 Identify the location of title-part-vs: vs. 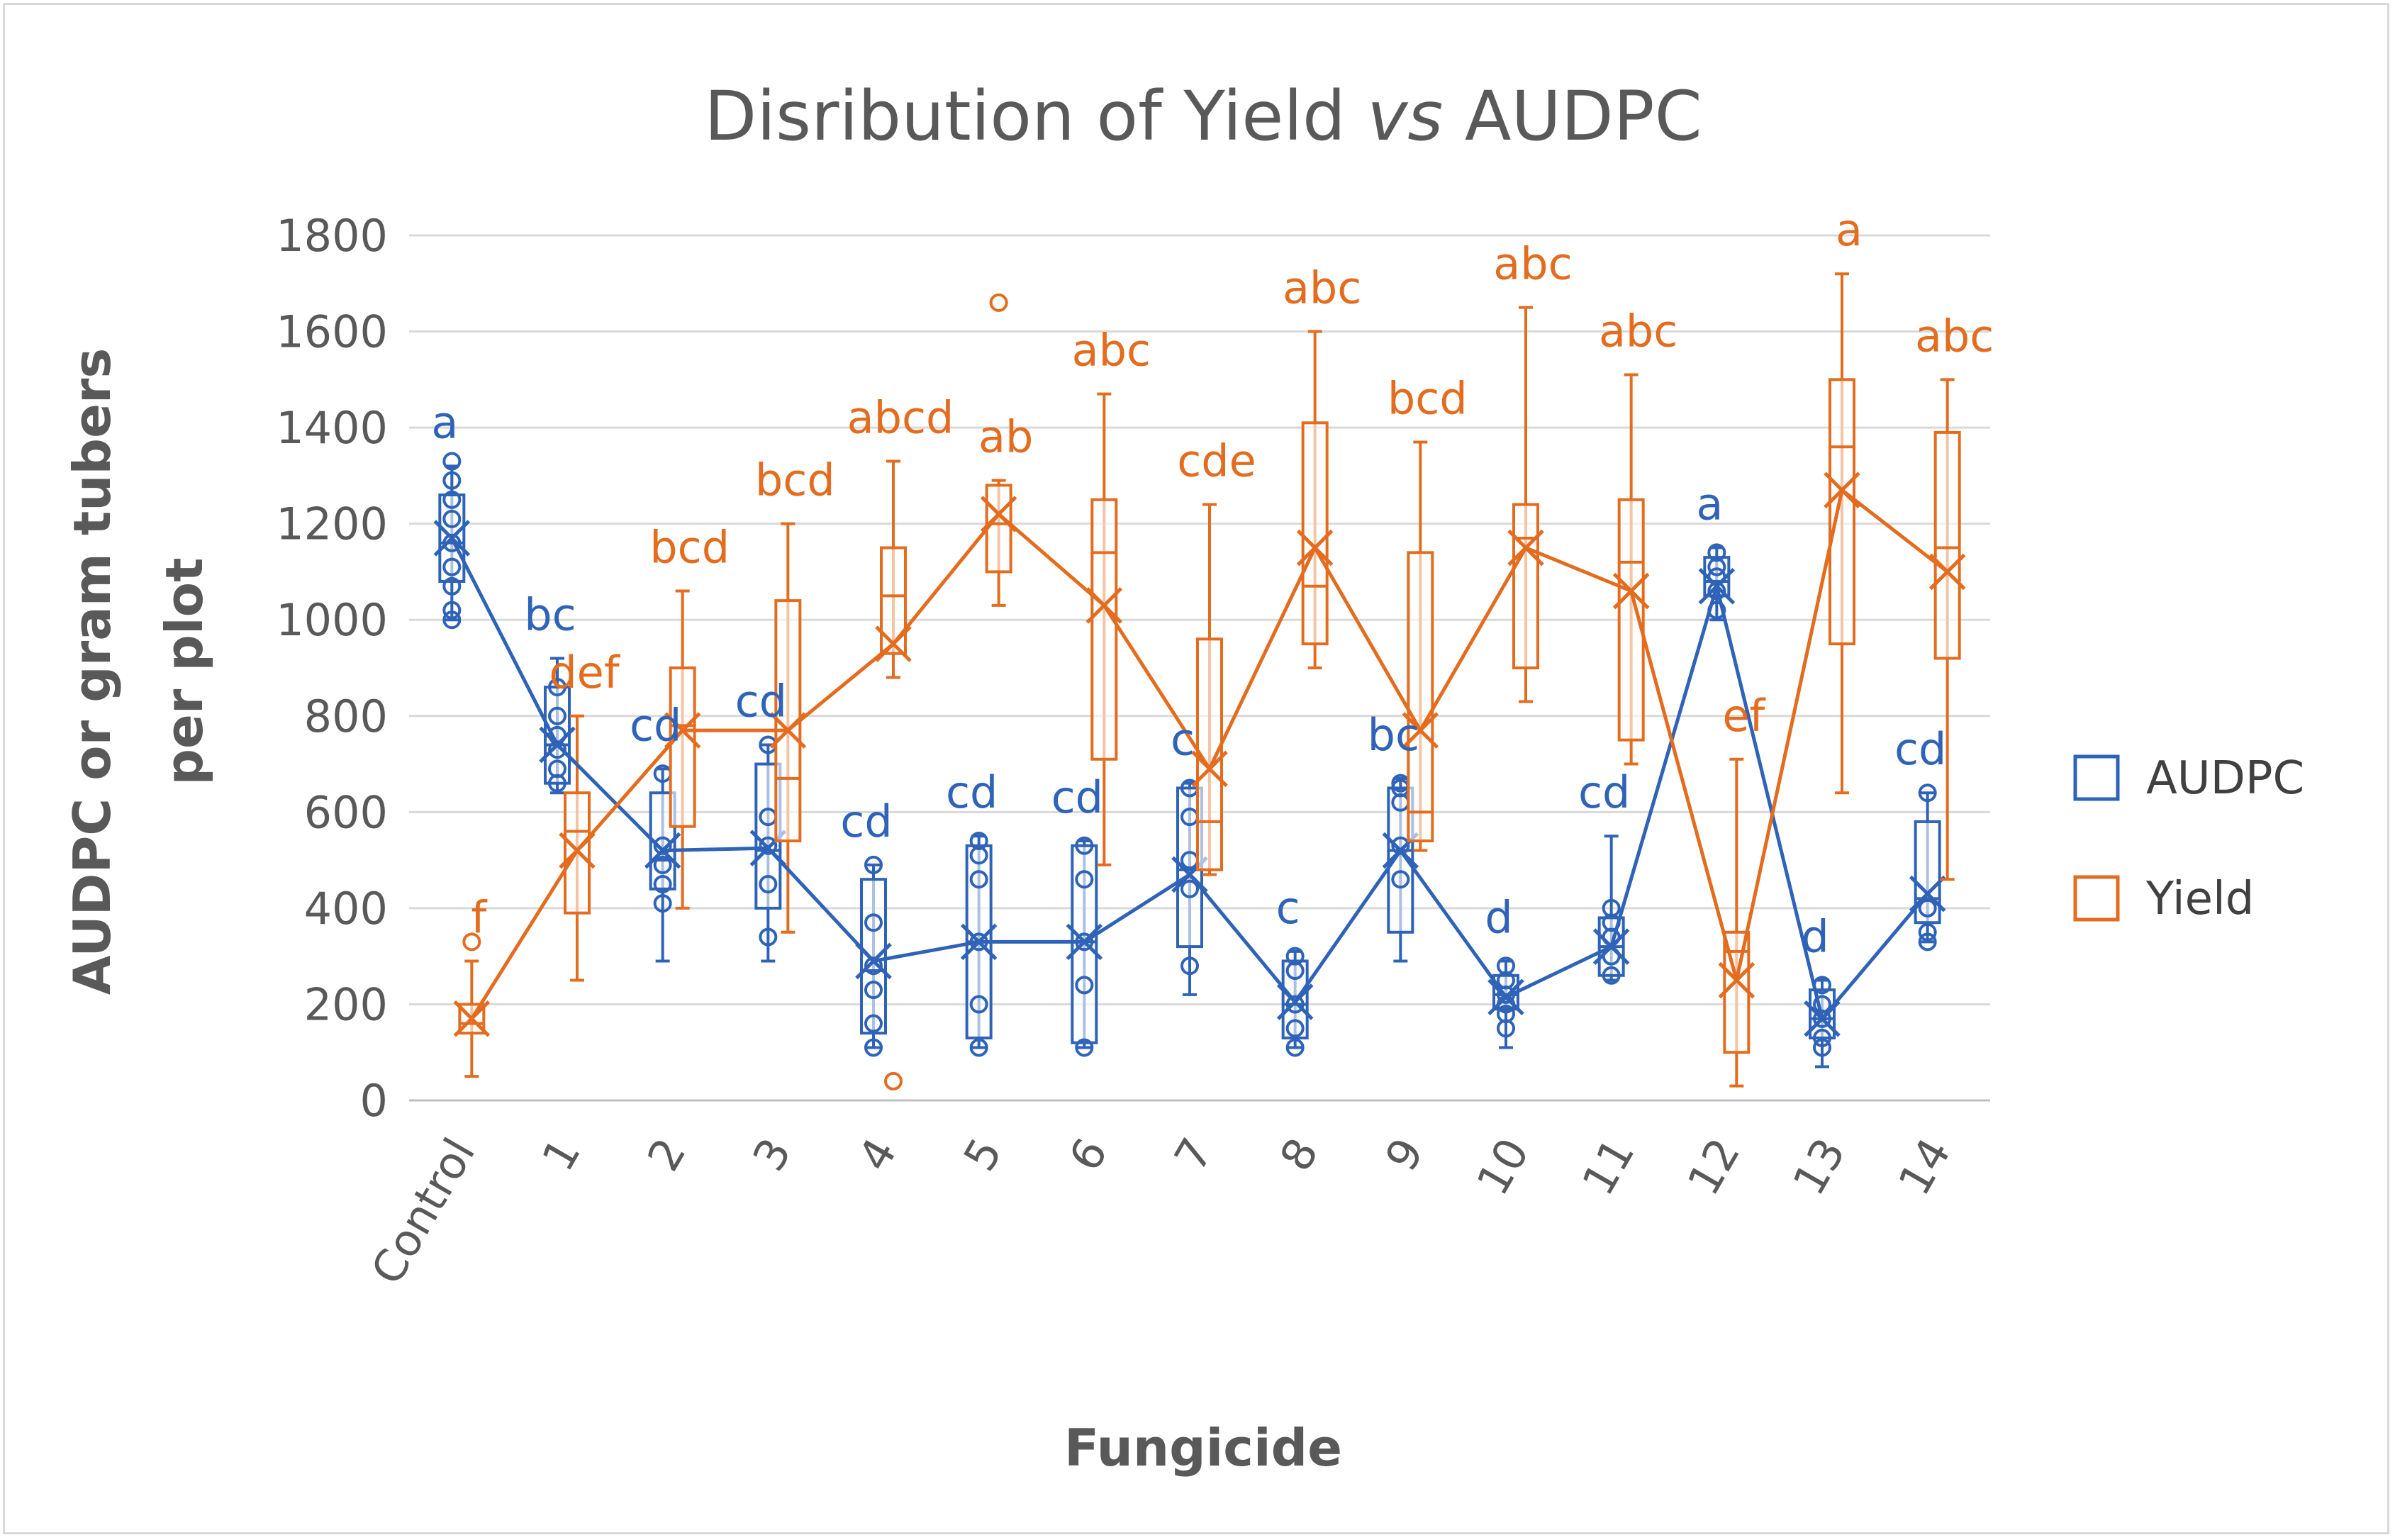
(1405, 116).